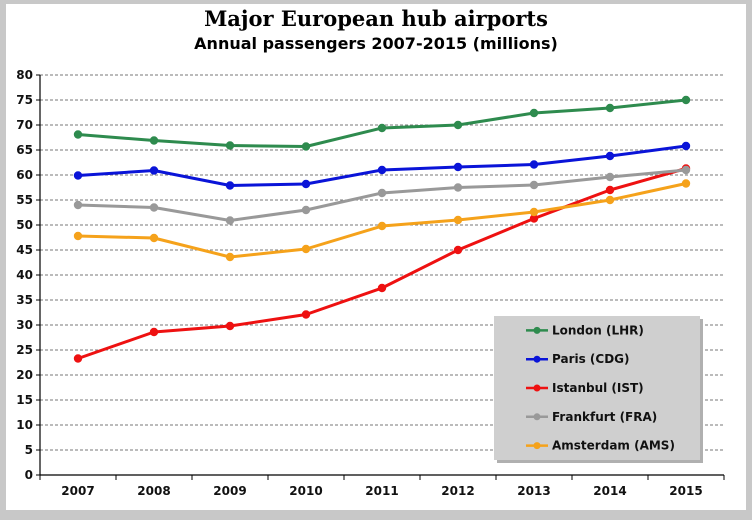 The height and width of the screenshot is (520, 752). I want to click on y-tick-label: 35, so click(24, 300).